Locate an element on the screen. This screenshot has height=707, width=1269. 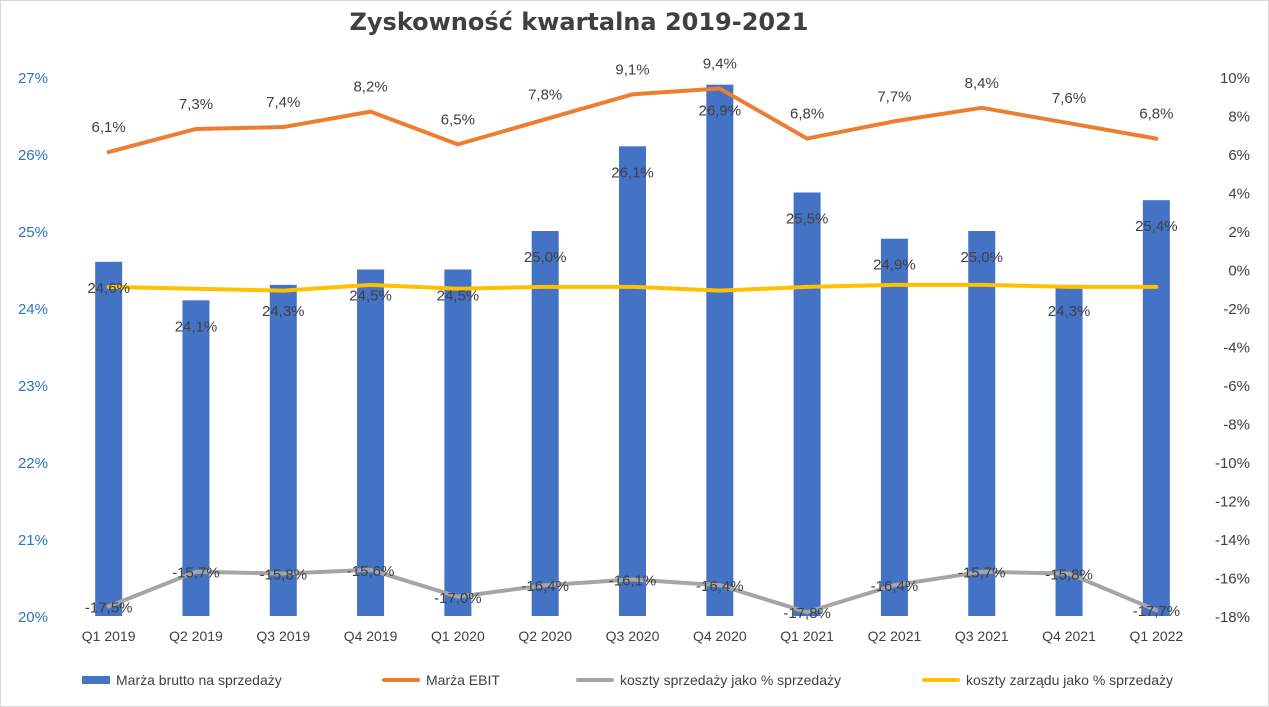
legend-item-selling-costs: koszty sprzedaży jako % sprzedaży is located at coordinates (708, 680).